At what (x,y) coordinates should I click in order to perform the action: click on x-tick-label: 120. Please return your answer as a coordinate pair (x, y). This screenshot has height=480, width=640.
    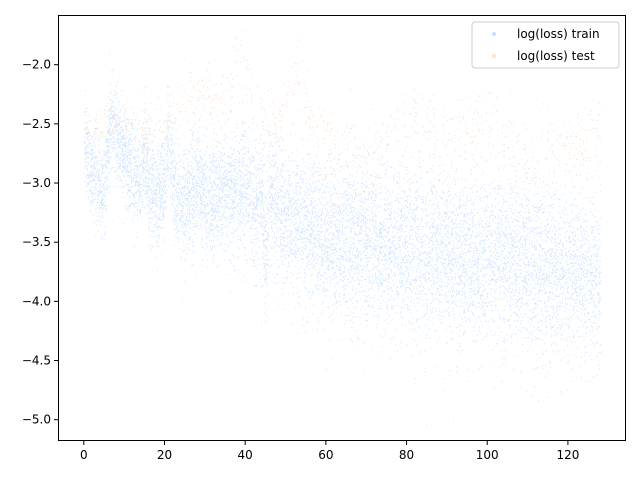
    Looking at the image, I should click on (567, 455).